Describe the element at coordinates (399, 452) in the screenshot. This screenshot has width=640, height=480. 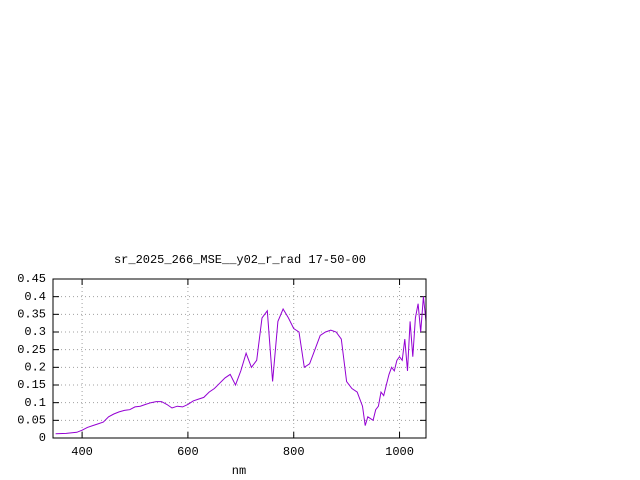
I see `x-tick-label: 1000` at that location.